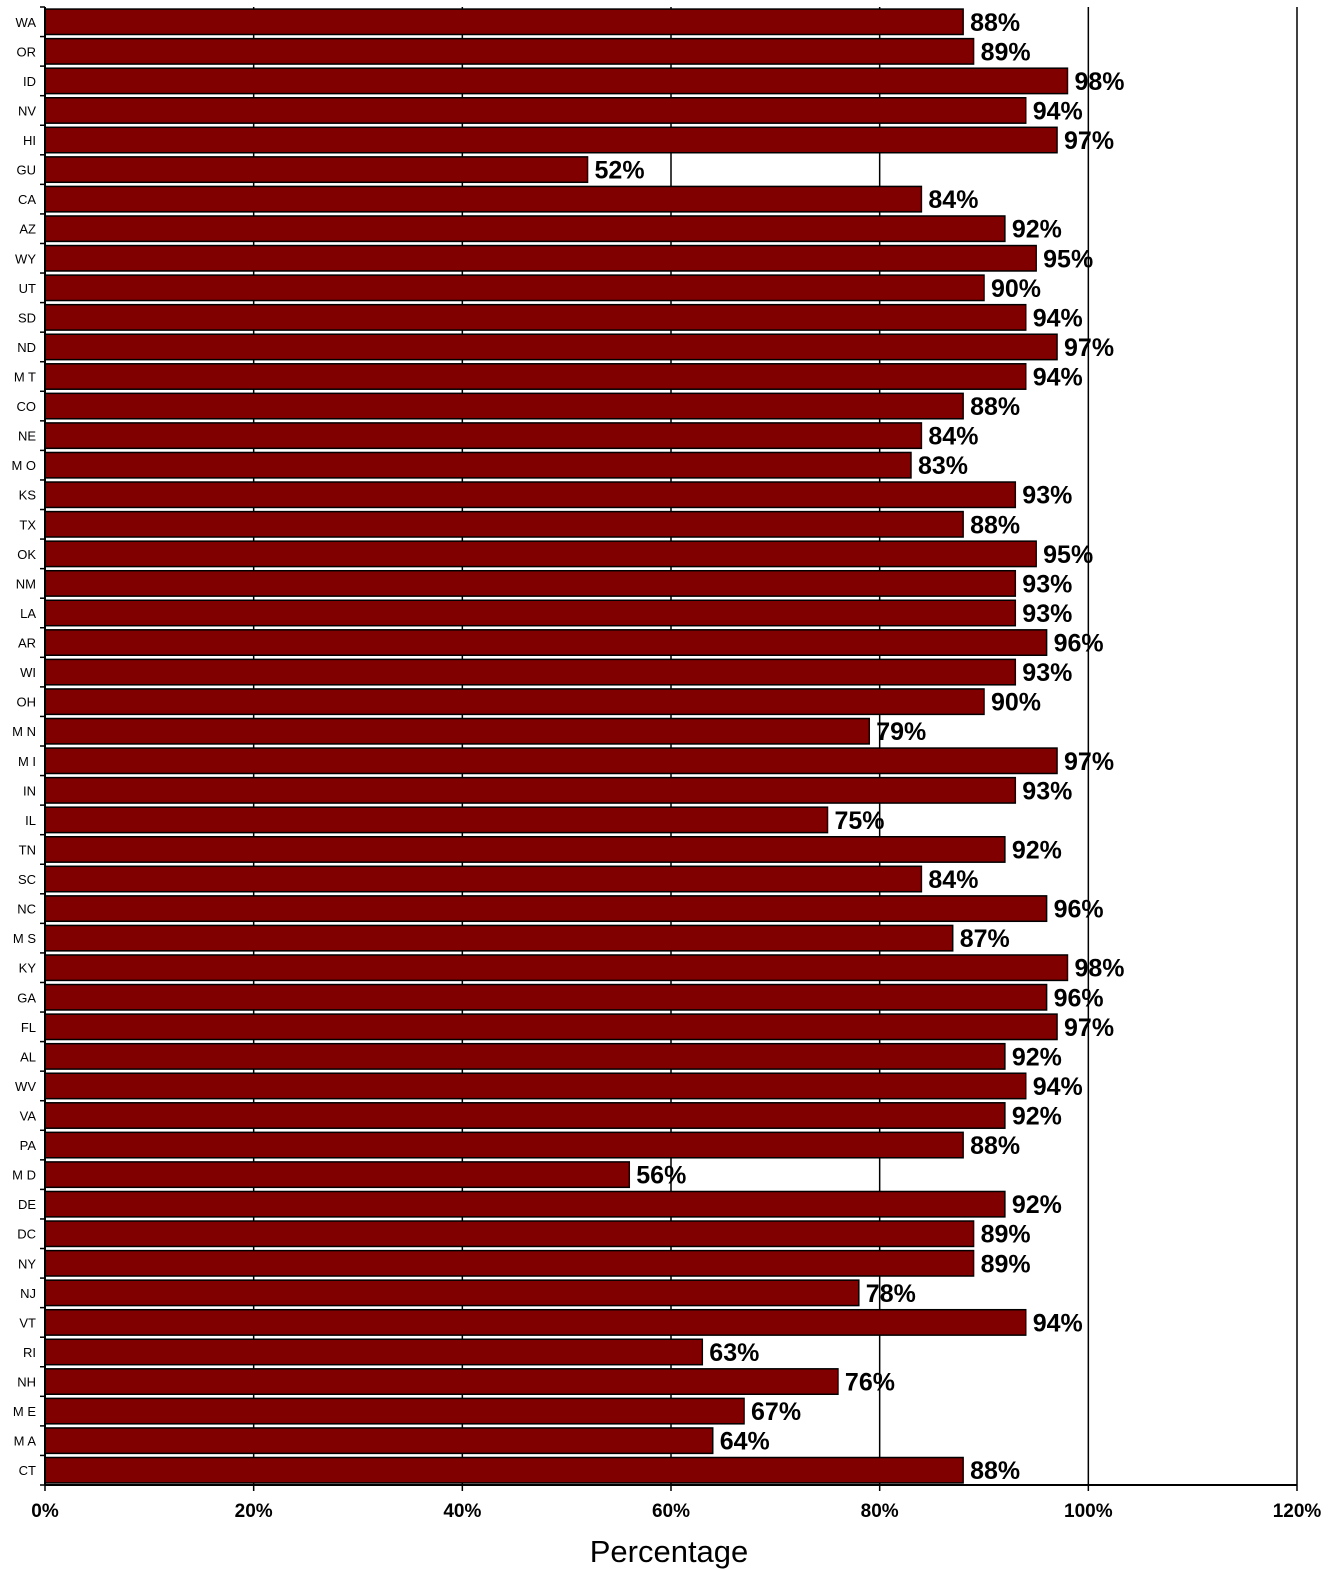 The height and width of the screenshot is (1570, 1342). Describe the element at coordinates (26, 347) in the screenshot. I see `category-label-nd: ND` at that location.